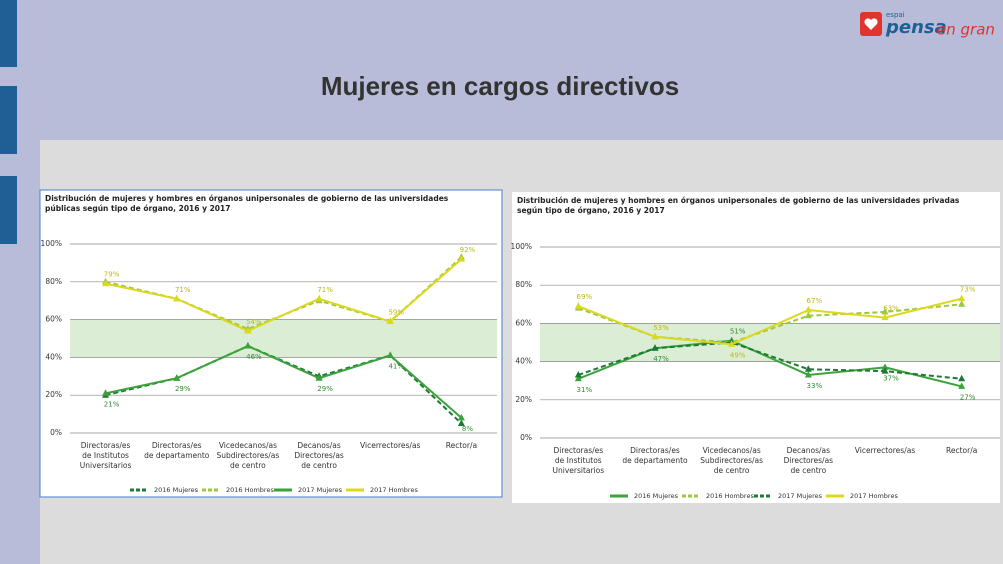 Image resolution: width=1003 pixels, height=564 pixels. I want to click on value-label: 46%, so click(254, 357).